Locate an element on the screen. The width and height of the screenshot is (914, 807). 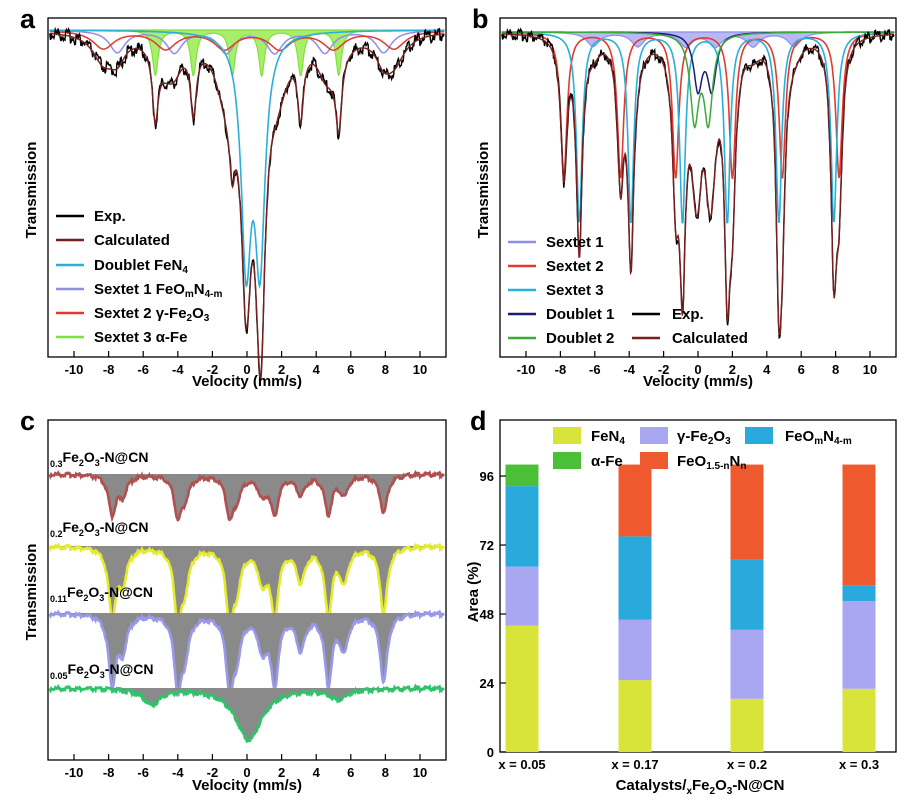
panel-a-ticks: -10 -8 -6 -4 -2 0 2 4 6 8 10 is located at coordinates (246, 364).